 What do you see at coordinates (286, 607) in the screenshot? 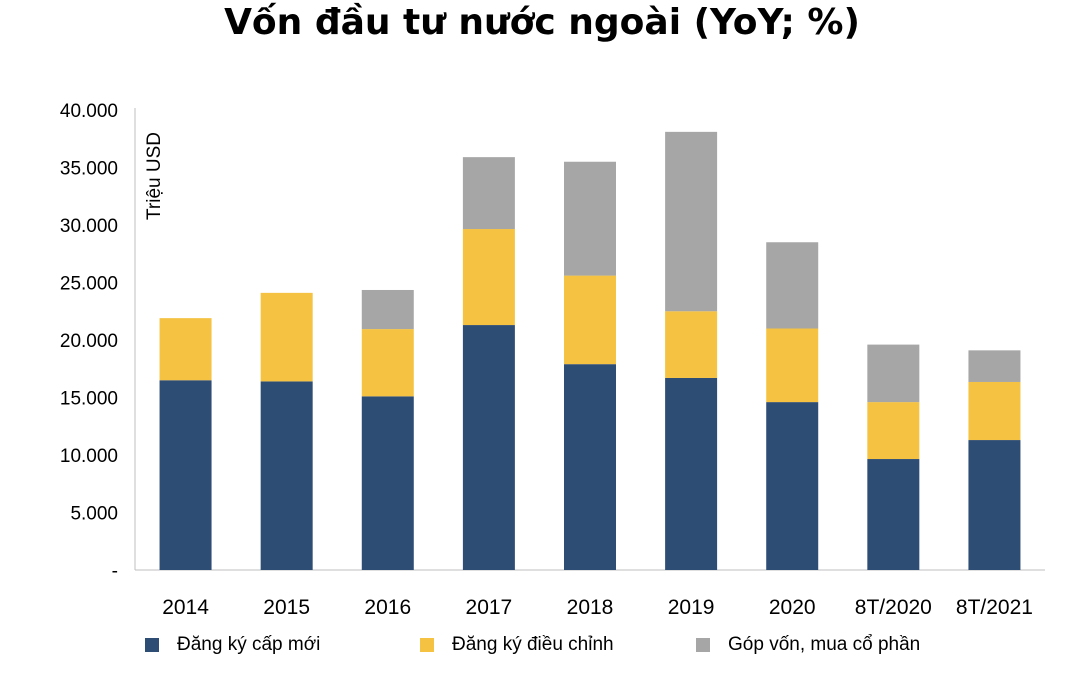
I see `x-tick-label: 2015` at bounding box center [286, 607].